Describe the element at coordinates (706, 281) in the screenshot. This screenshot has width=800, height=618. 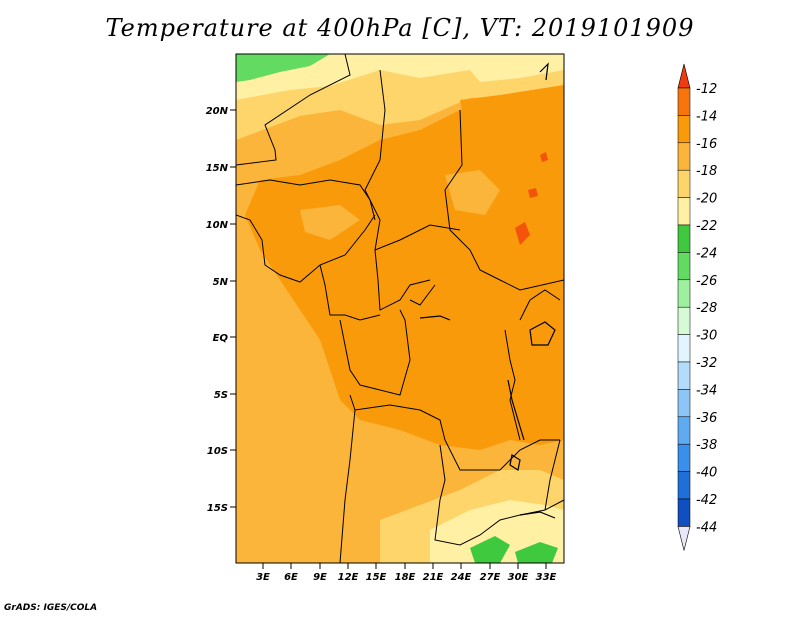
I see `colorbar-label: -26` at that location.